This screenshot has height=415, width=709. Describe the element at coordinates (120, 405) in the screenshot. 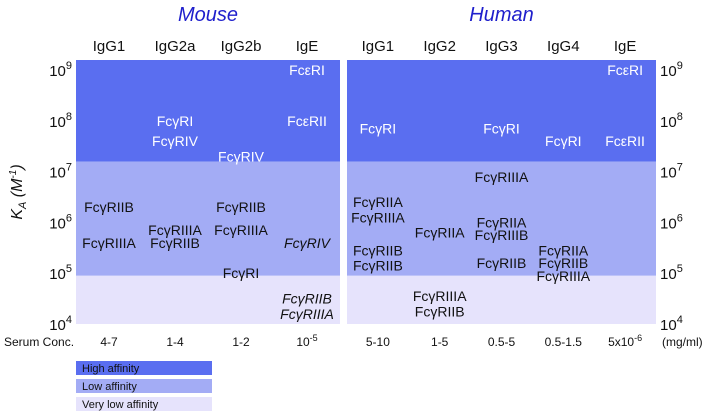

I see `legend-label: Very low affinity` at that location.